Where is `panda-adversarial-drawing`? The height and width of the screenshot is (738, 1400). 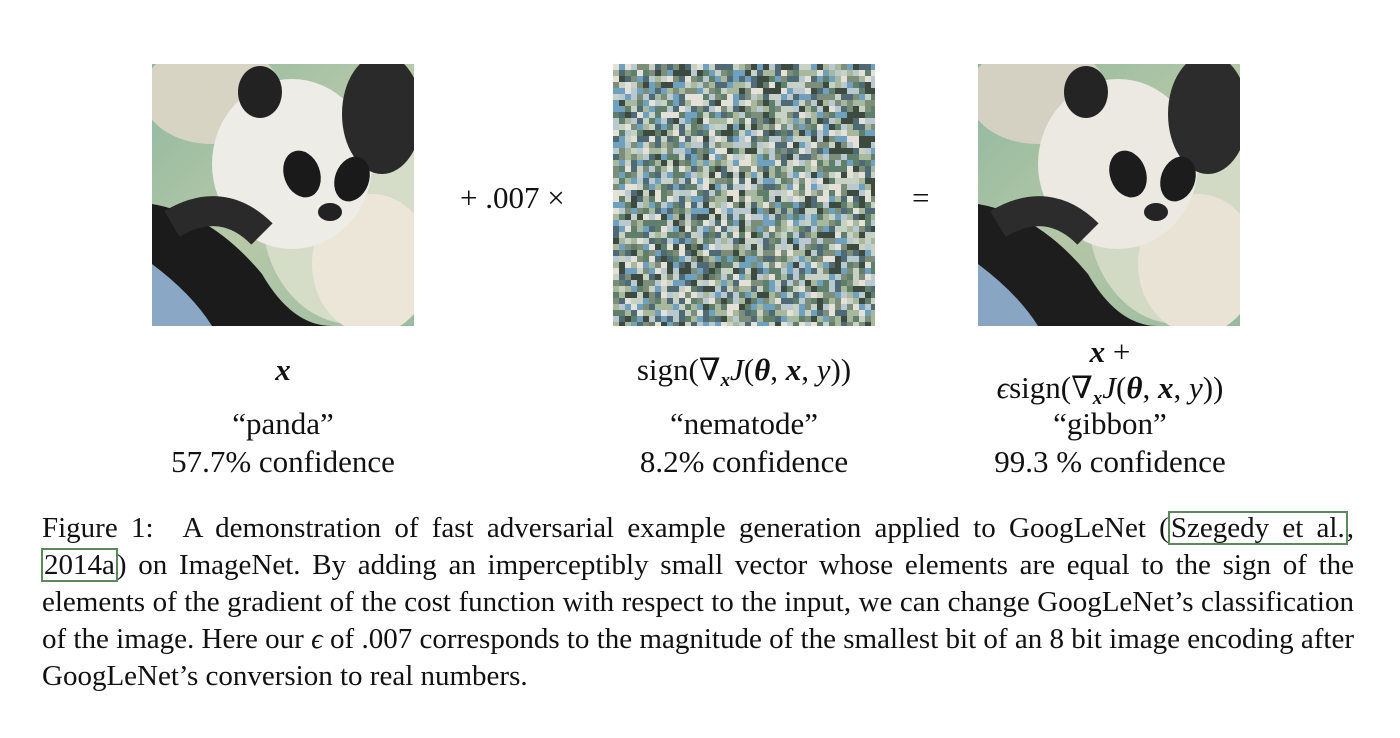
panda-adversarial-drawing is located at coordinates (1109, 195).